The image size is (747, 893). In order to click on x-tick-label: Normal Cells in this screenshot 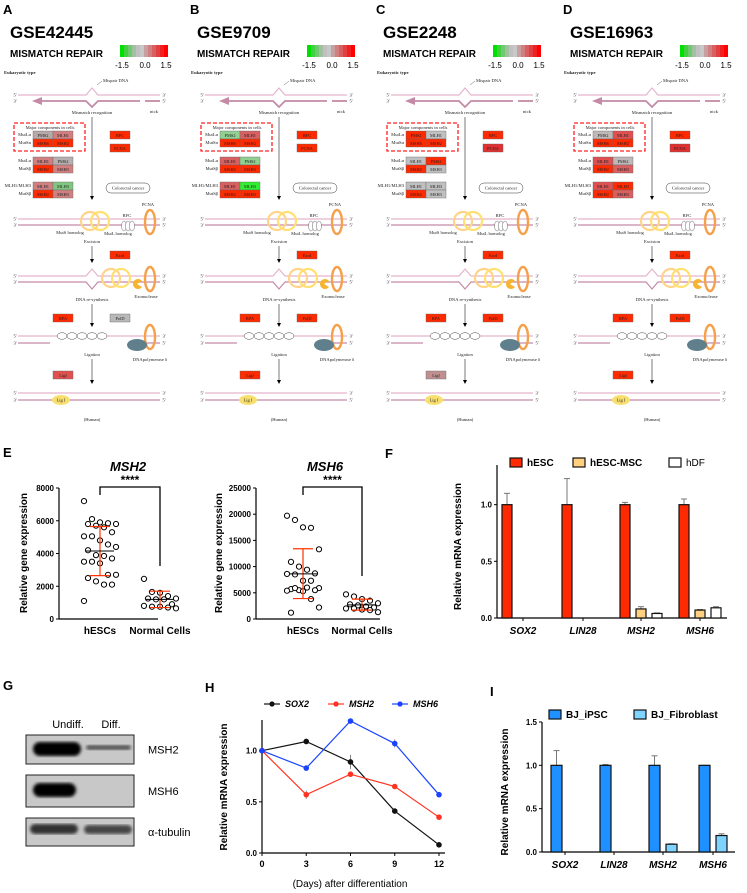, I will do `click(160, 631)`.